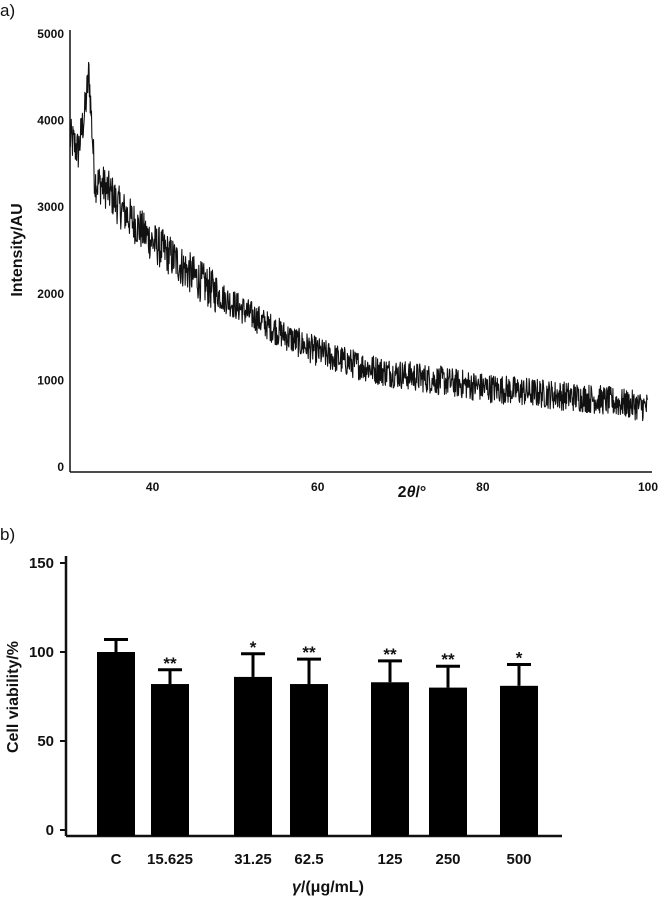  Describe the element at coordinates (7, 10) in the screenshot. I see `panel-a-label: a)` at that location.